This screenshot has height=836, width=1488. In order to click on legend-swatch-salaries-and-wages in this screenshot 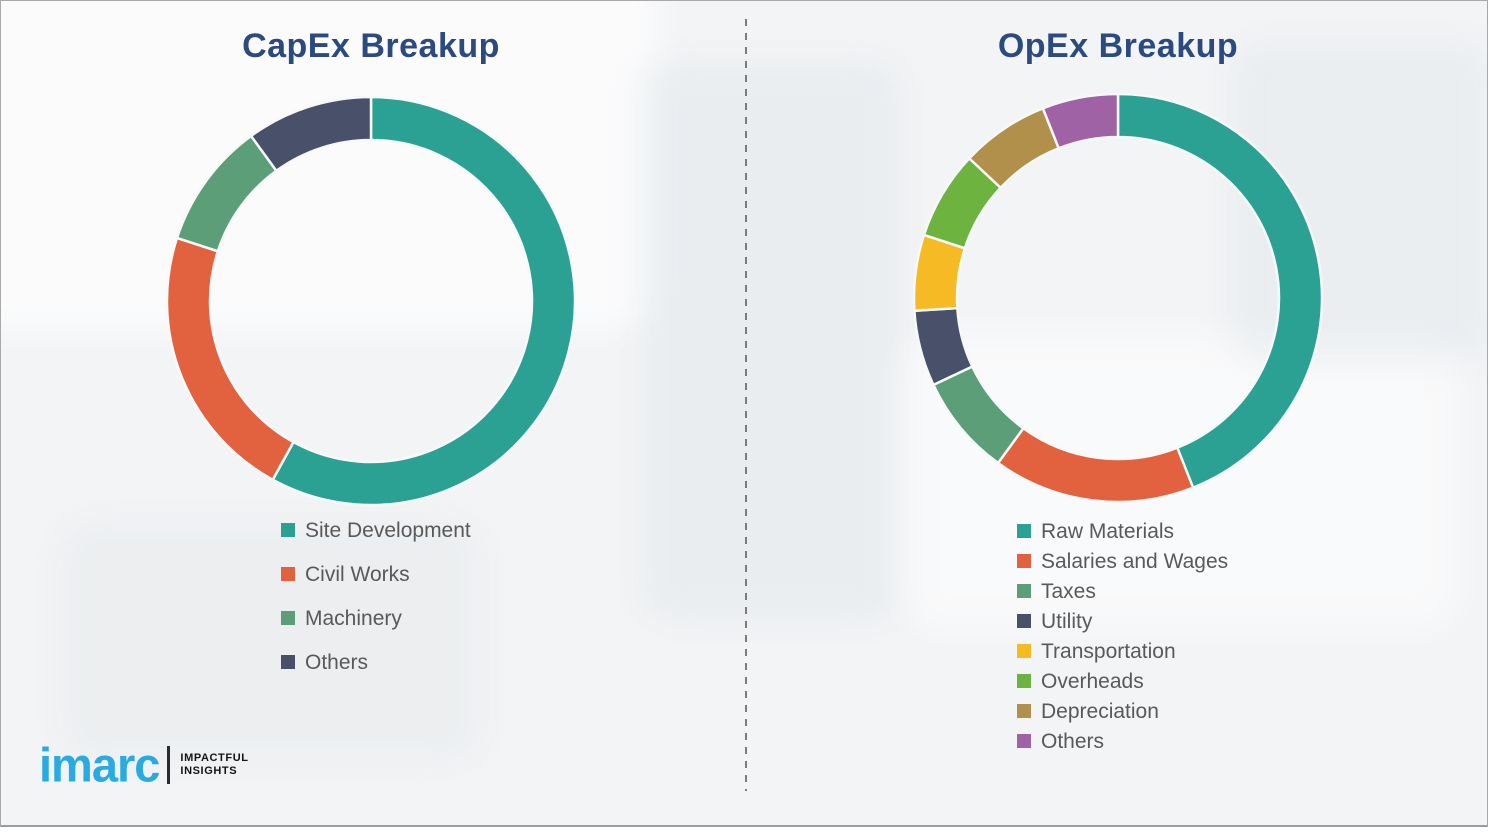, I will do `click(1024, 561)`.